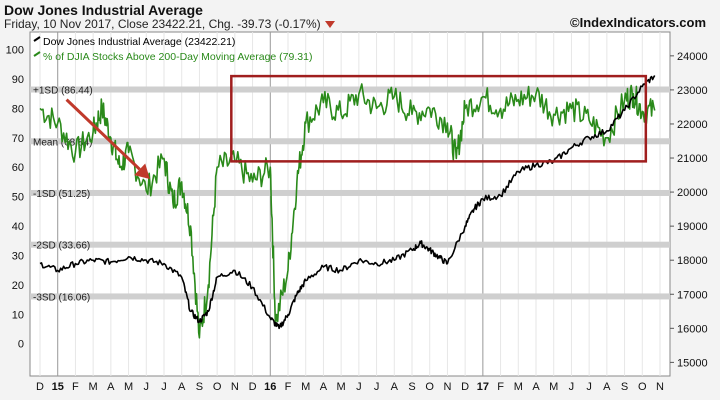 The width and height of the screenshot is (720, 400). Describe the element at coordinates (692, 125) in the screenshot. I see `right-tick-label: 22000` at that location.